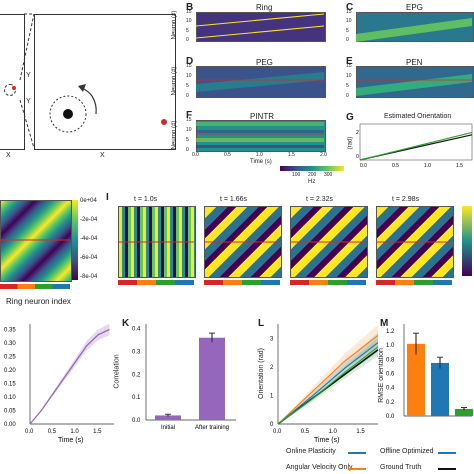 This screenshot has width=474, height=474. I want to click on panel-d-ytick: 0, so click(187, 96).